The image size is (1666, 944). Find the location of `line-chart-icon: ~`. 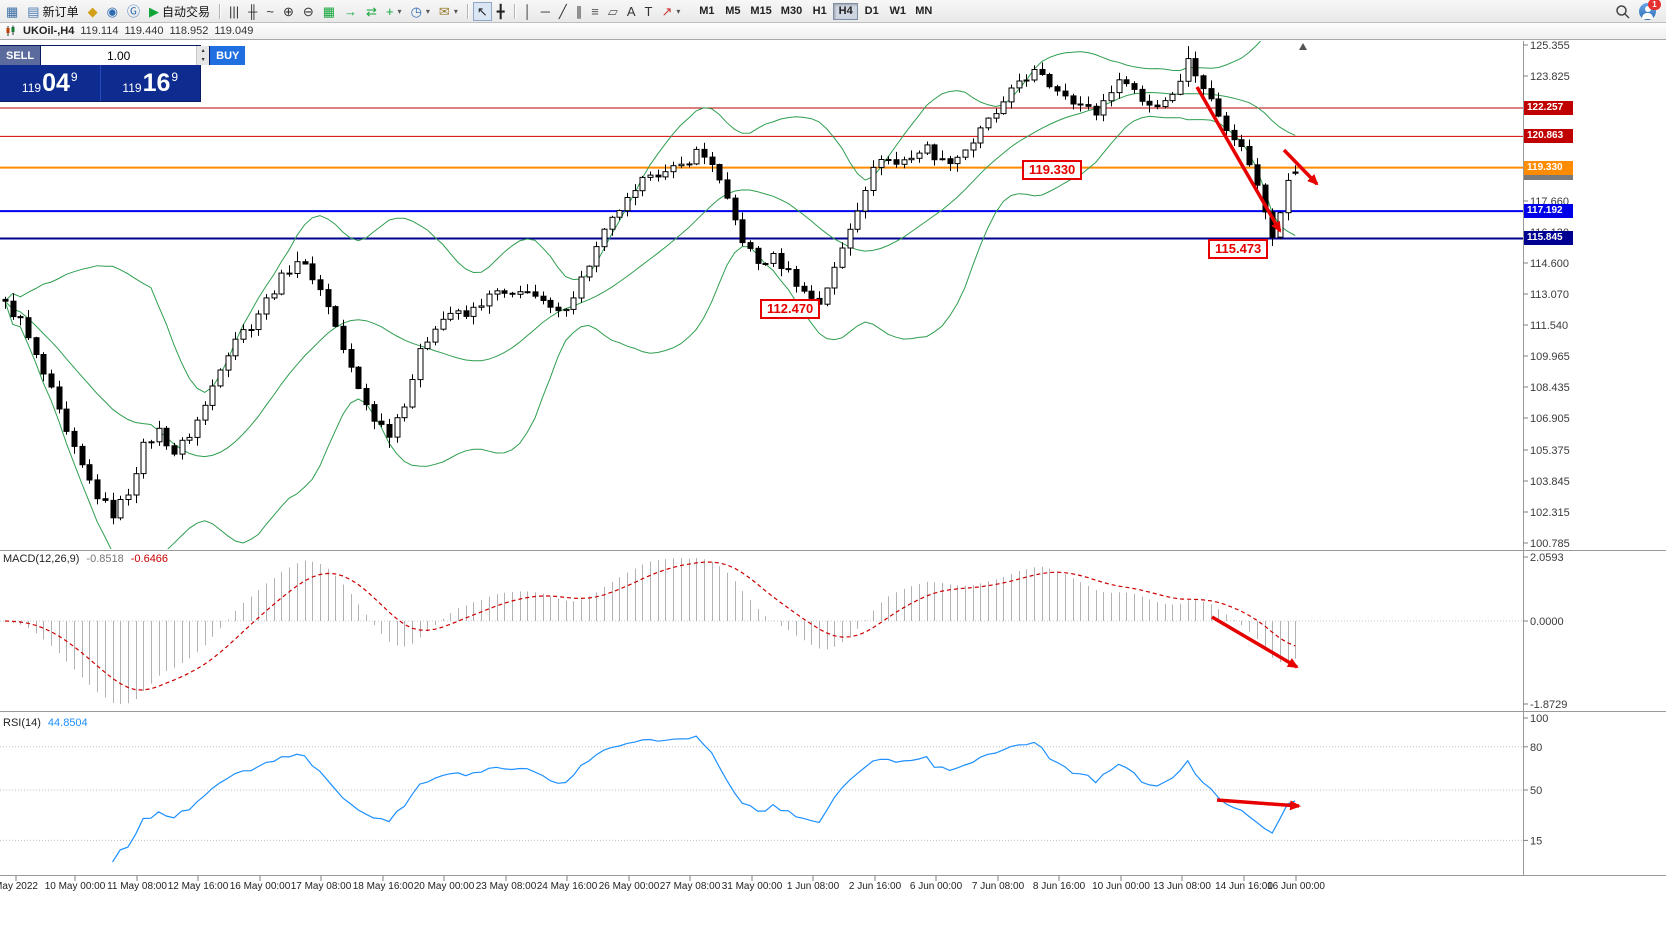

line-chart-icon: ~ is located at coordinates (270, 11).